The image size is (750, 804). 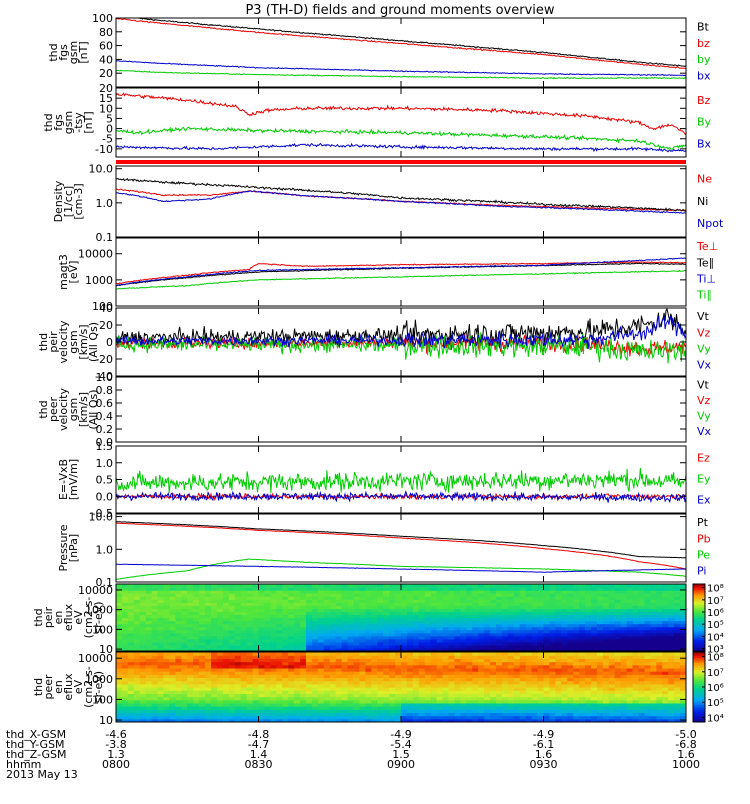 I want to click on y-axis-label: gsm, so click(x=73, y=409).